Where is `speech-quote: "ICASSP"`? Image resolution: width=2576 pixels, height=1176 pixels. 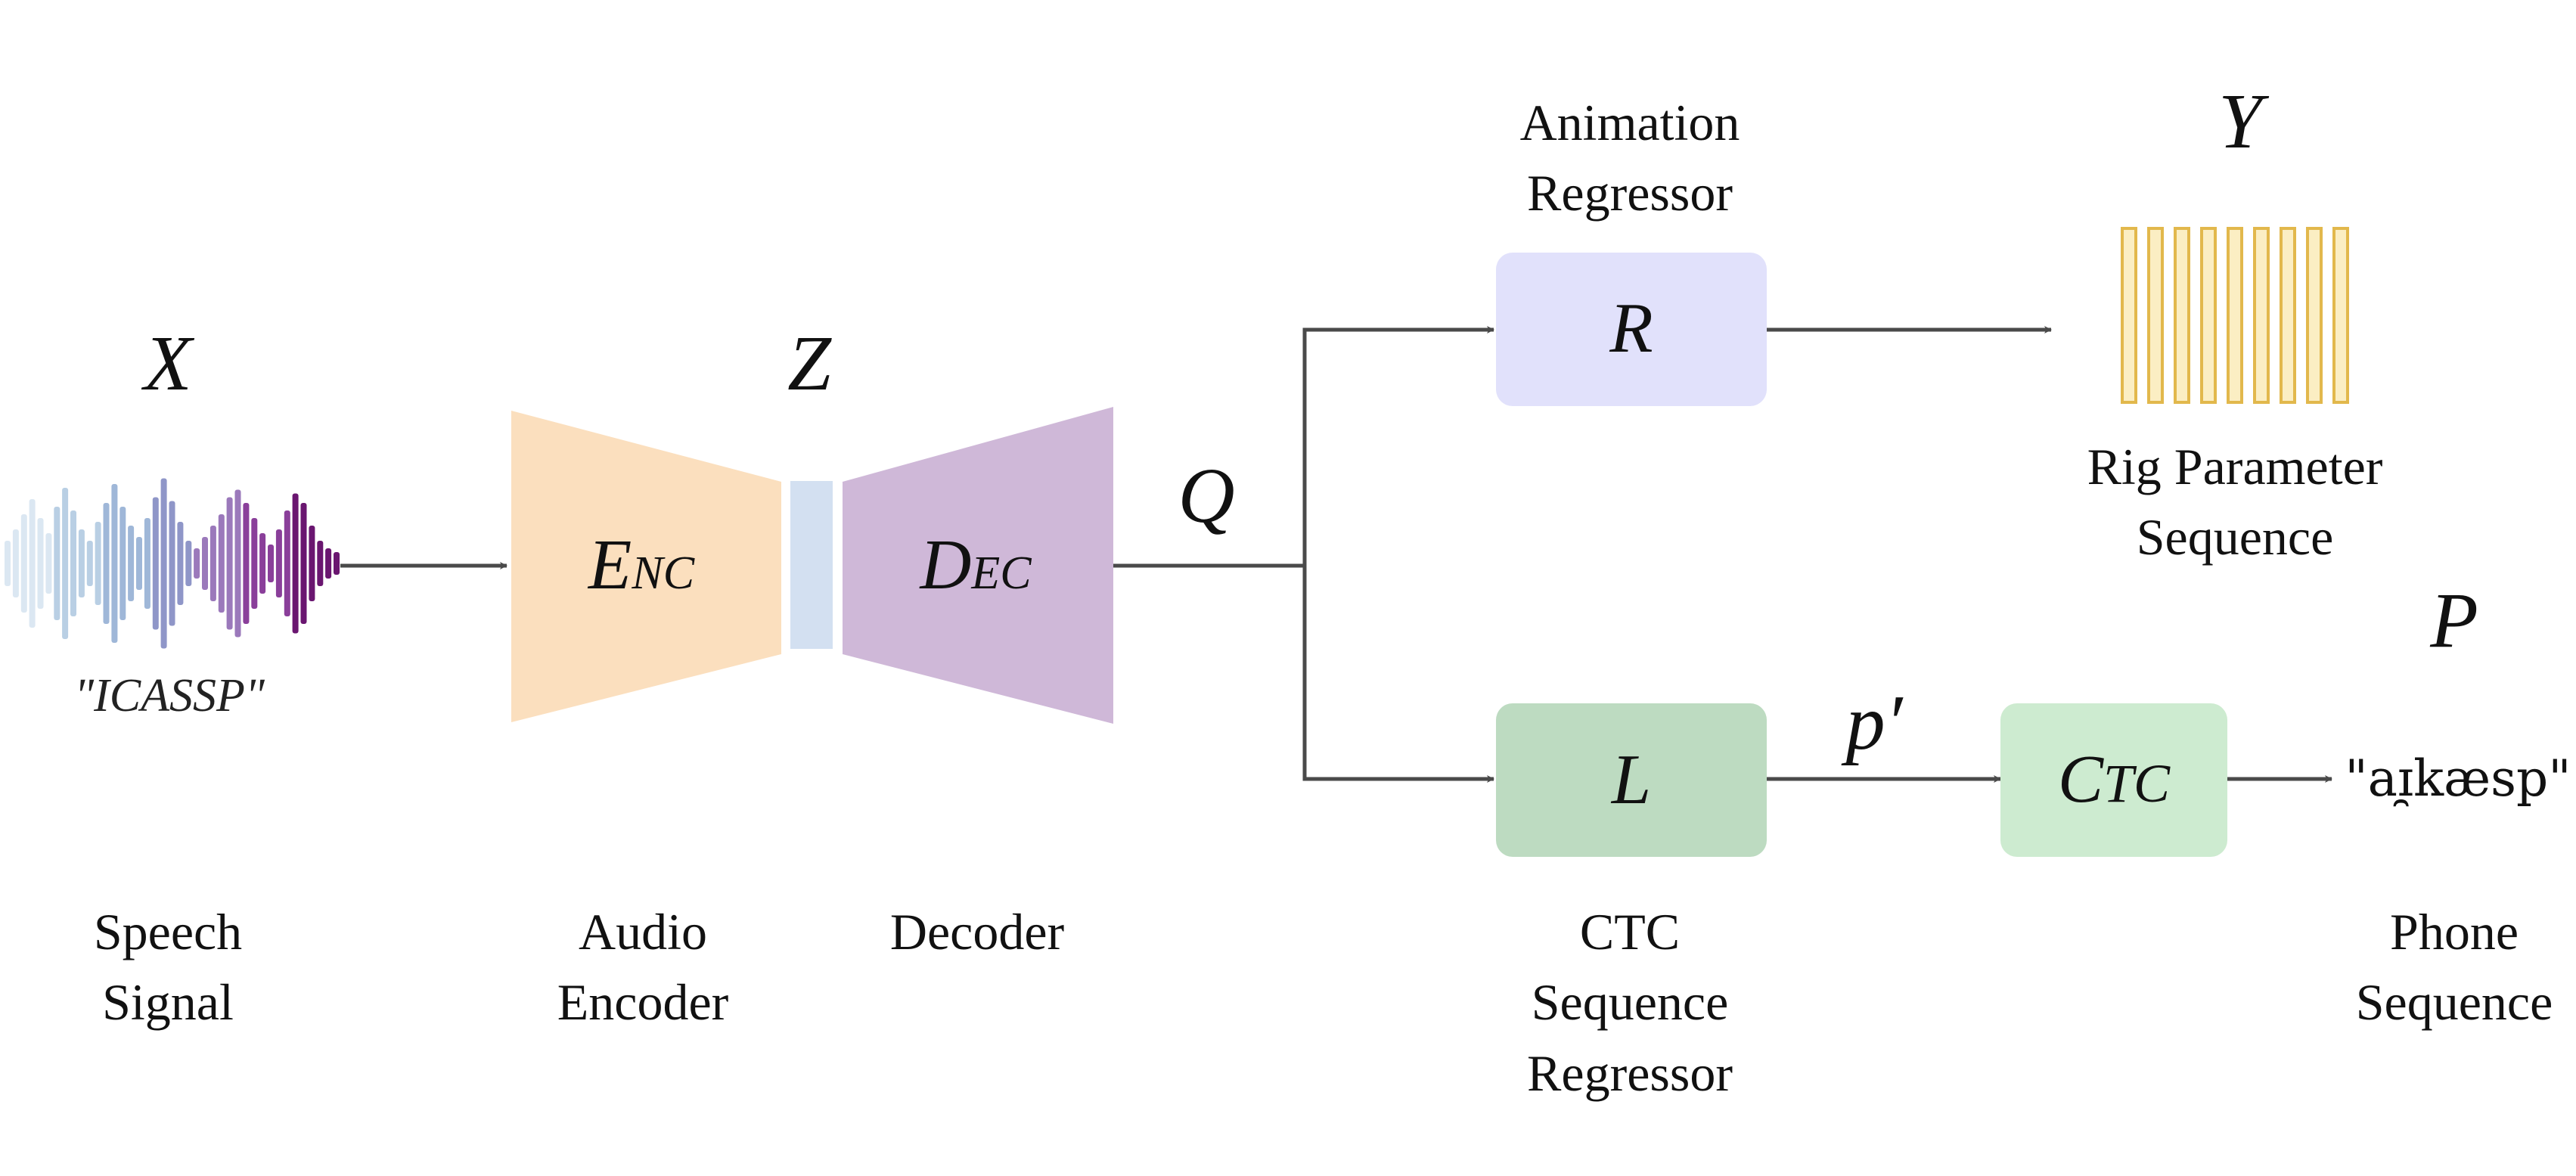 speech-quote: "ICASSP" is located at coordinates (169, 695).